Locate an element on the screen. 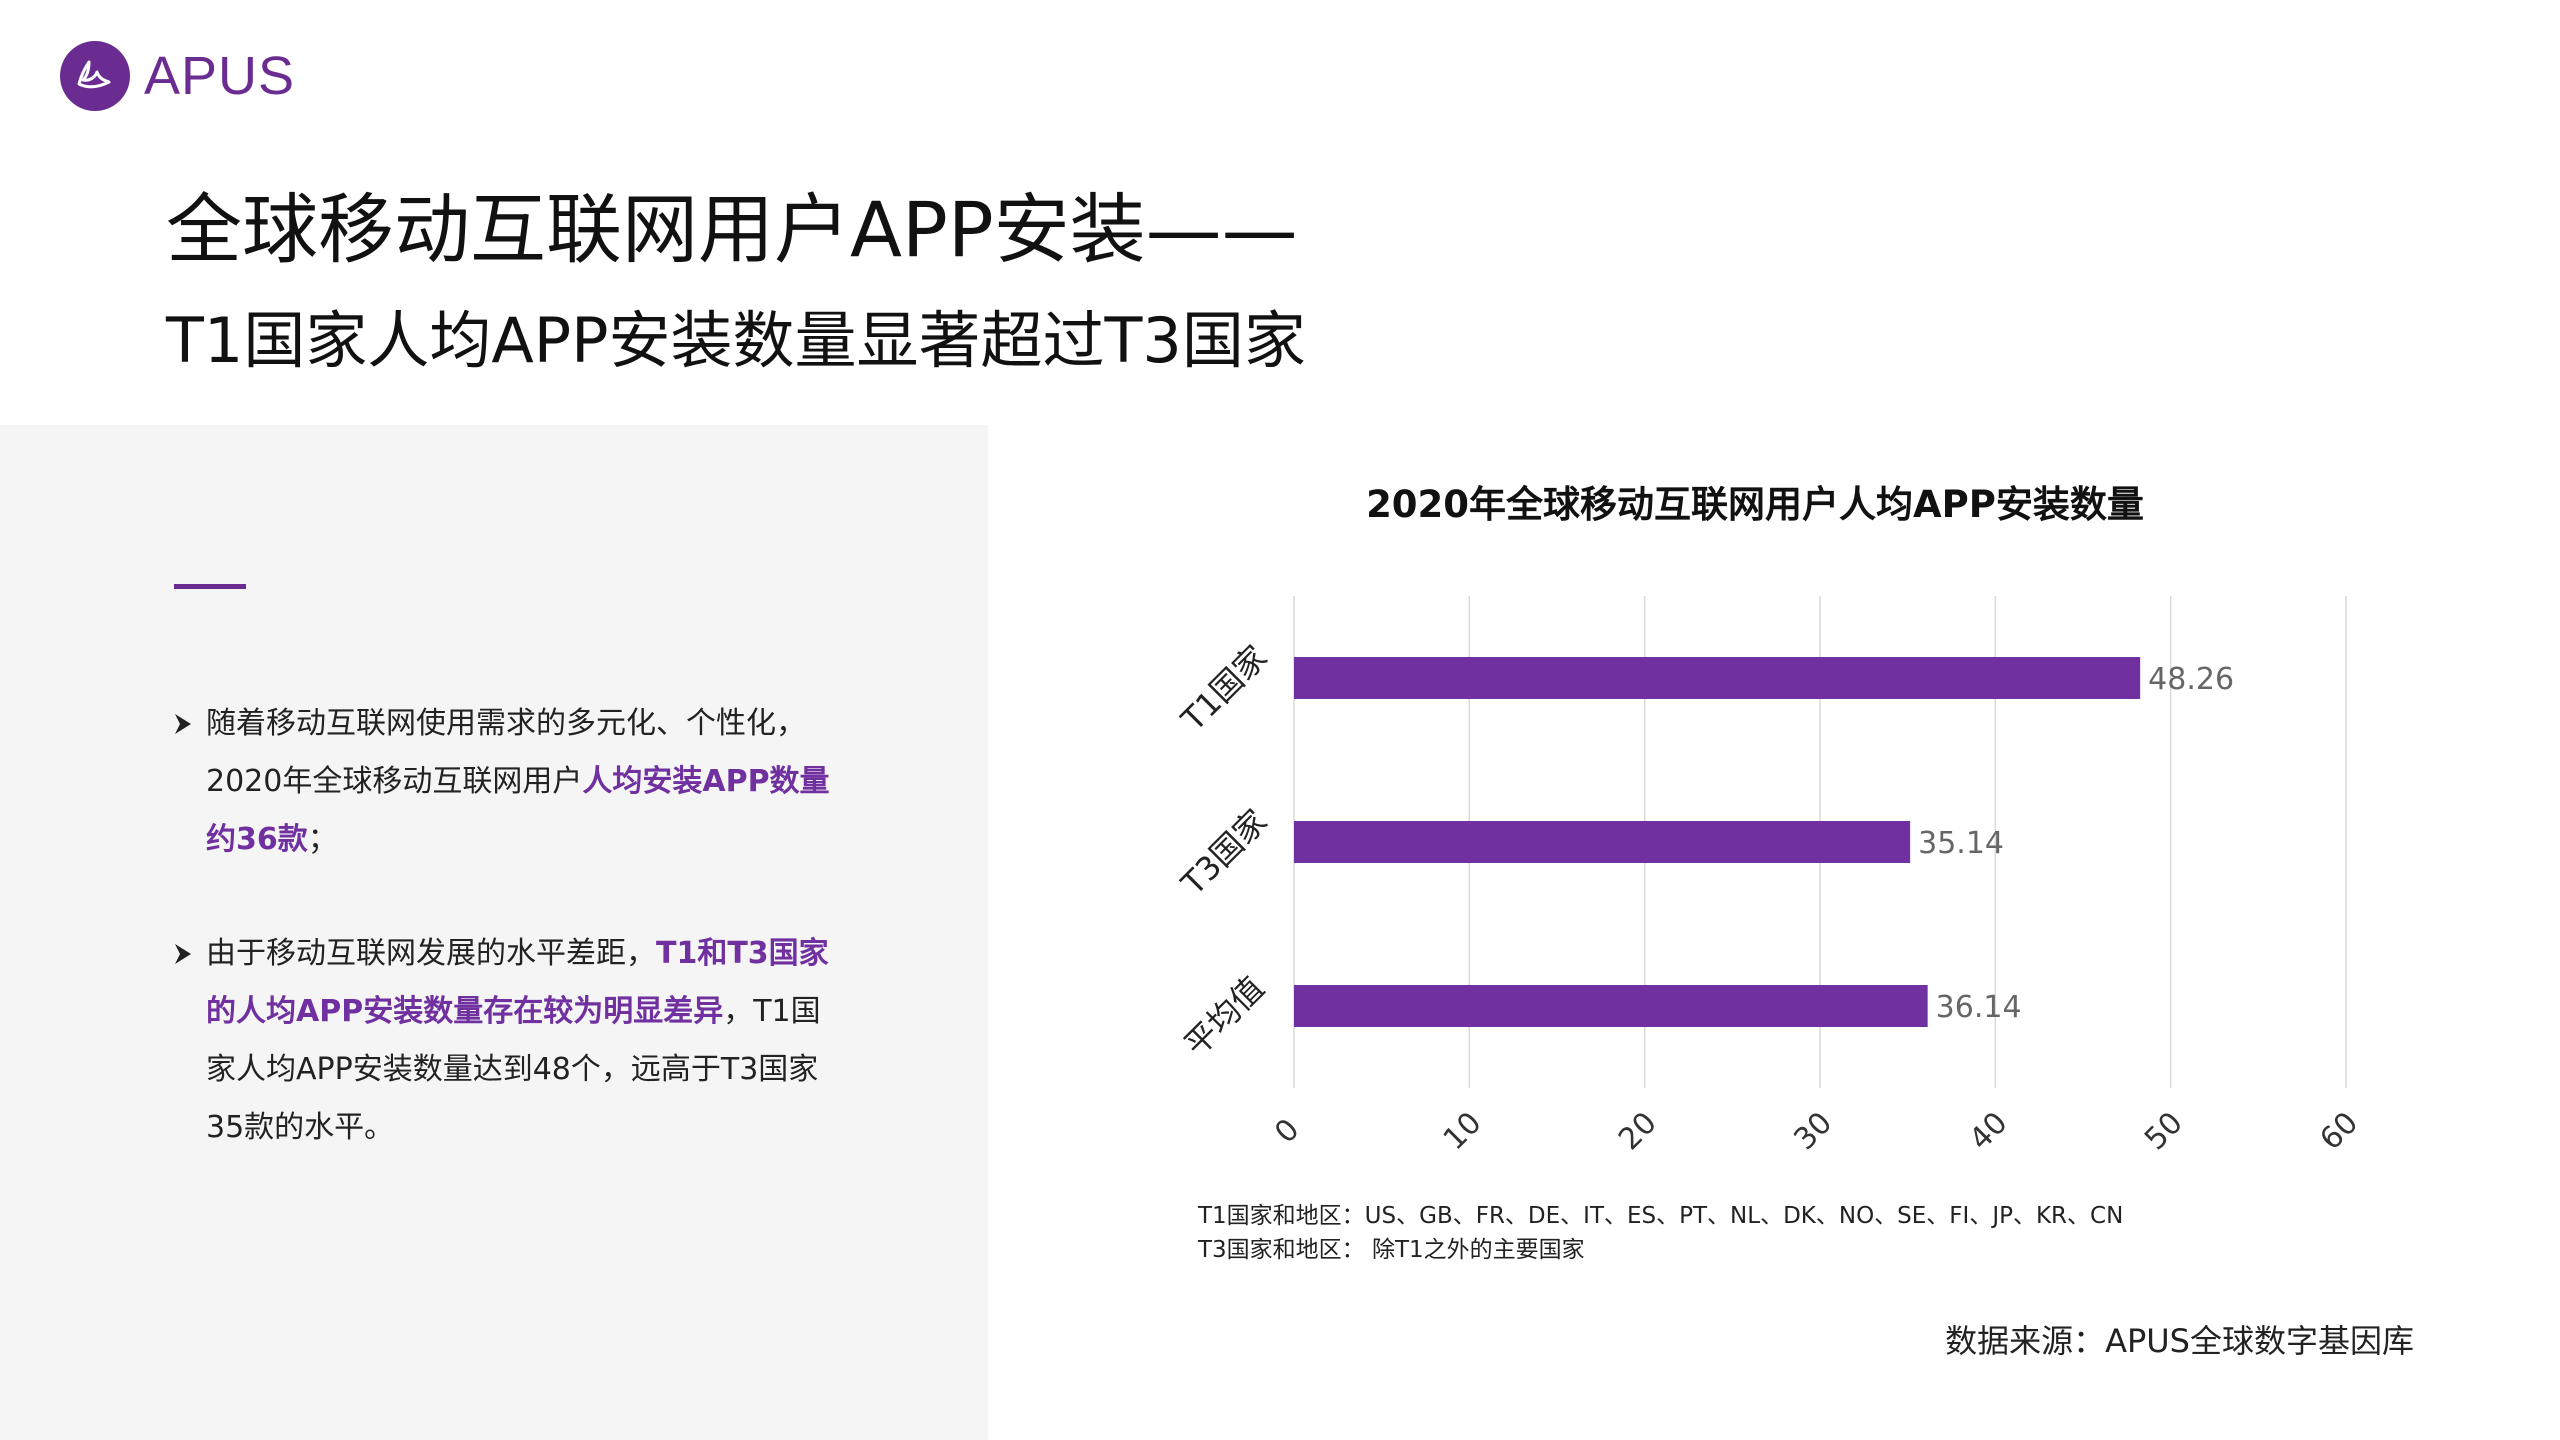  x-tick-label: 20 is located at coordinates (1638, 1131).